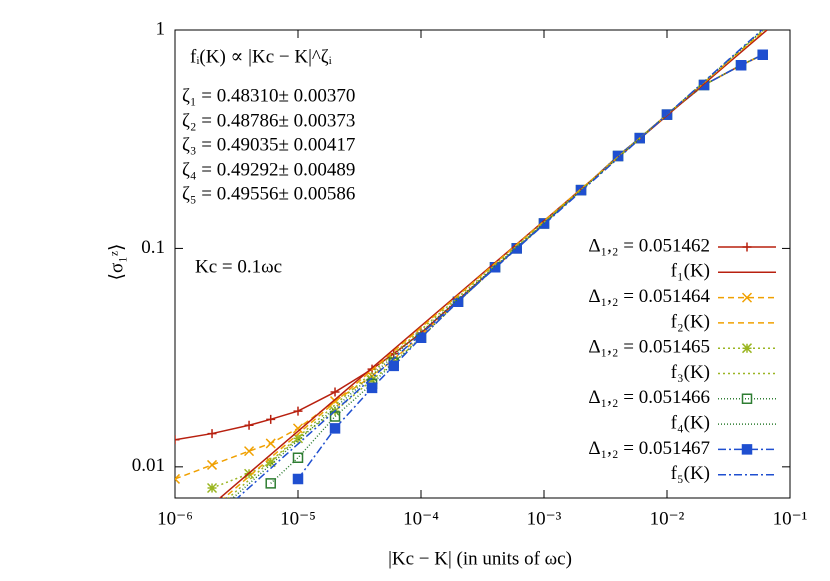  I want to click on legend-label: Δ₁,₂ = 0.051465, so click(649, 347).